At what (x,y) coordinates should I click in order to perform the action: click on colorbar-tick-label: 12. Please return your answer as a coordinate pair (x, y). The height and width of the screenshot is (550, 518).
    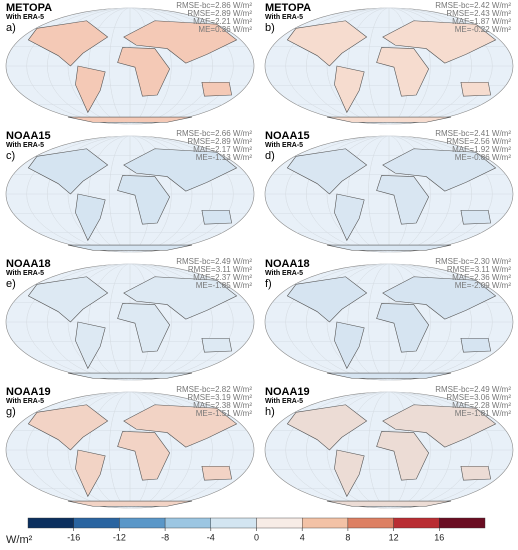
    Looking at the image, I should click on (394, 537).